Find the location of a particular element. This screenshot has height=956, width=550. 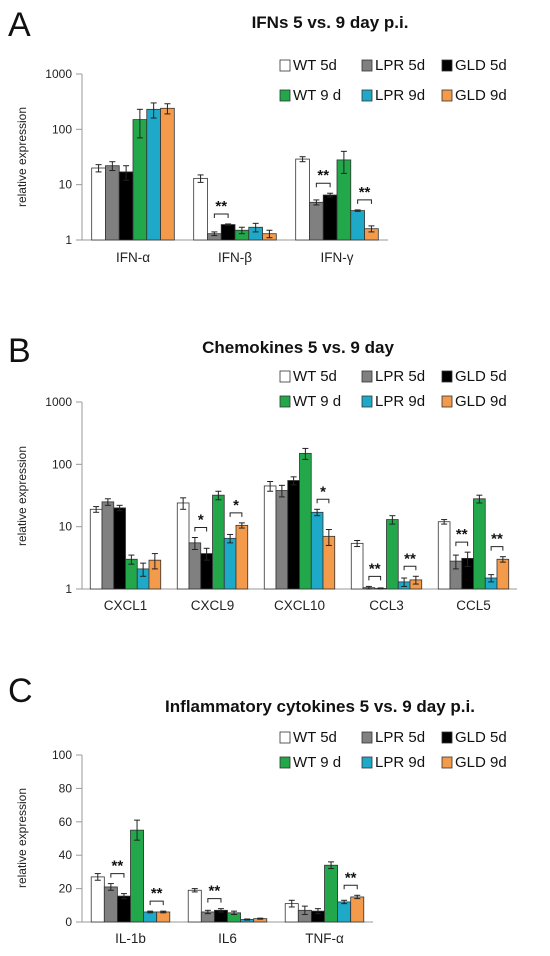

x-tick-label: CXCL9 is located at coordinates (213, 605).